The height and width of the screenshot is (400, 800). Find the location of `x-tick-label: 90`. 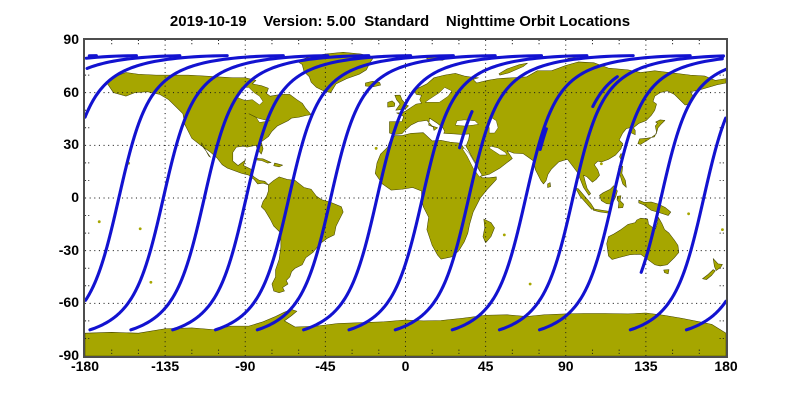

x-tick-label: 90 is located at coordinates (565, 366).